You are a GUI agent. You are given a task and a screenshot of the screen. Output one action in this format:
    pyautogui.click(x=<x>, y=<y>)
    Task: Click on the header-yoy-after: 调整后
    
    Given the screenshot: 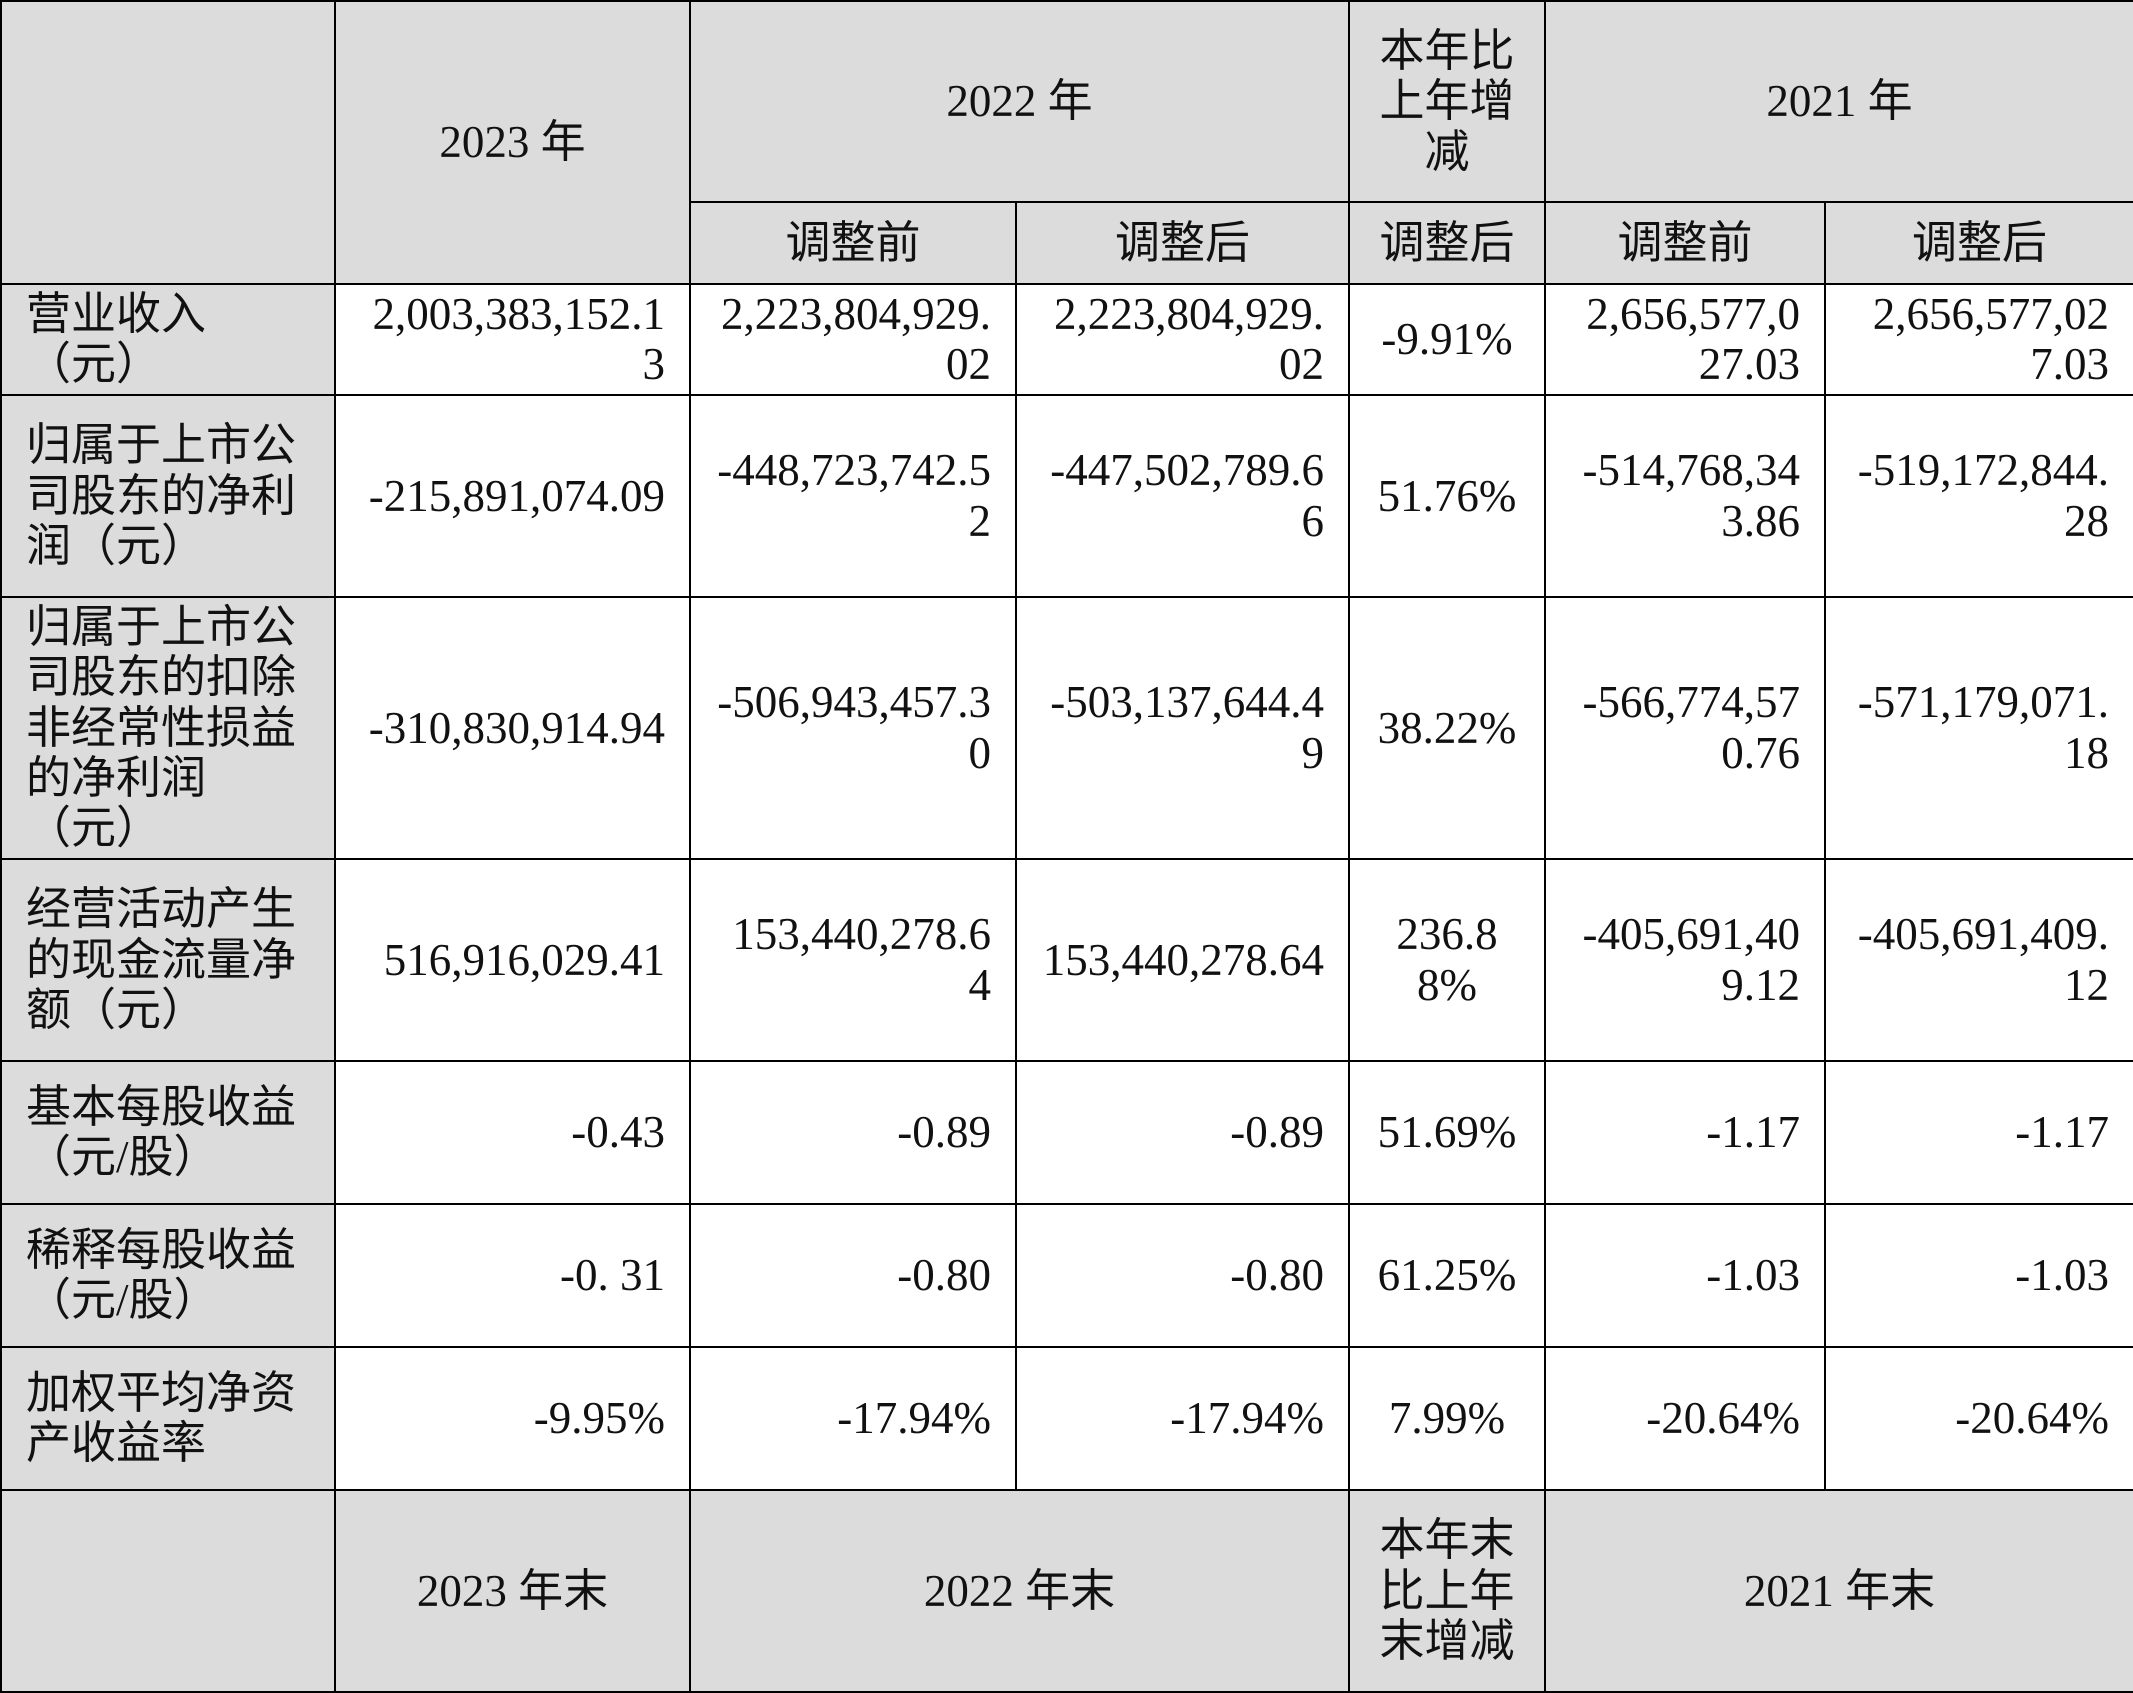 What is the action you would take?
    pyautogui.click(x=1447, y=243)
    